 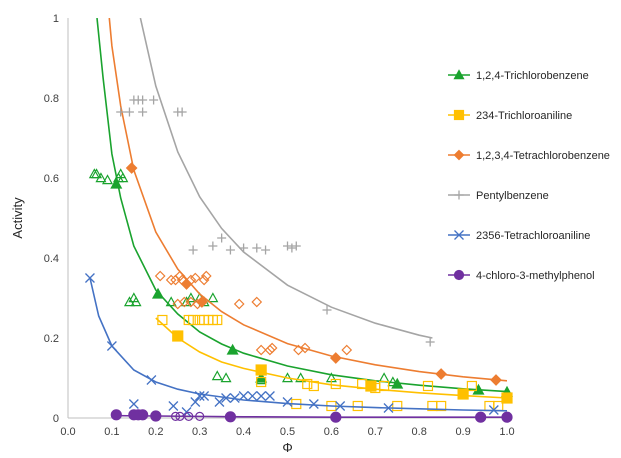 I want to click on y-tick-label: 0.2, so click(x=51, y=339).